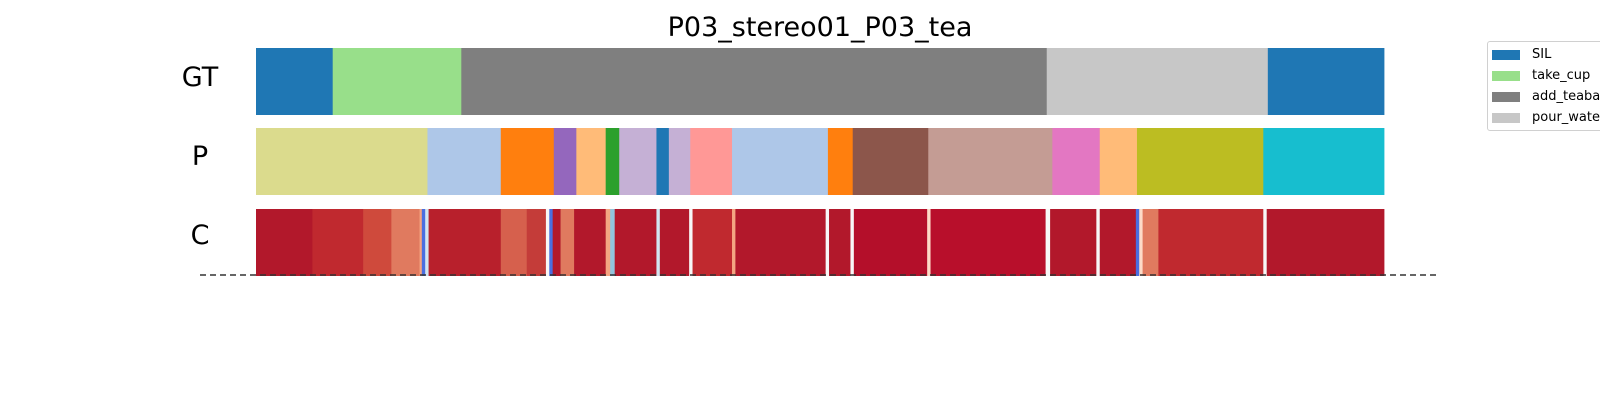  I want to click on confidence-segment-row, so click(820, 242).